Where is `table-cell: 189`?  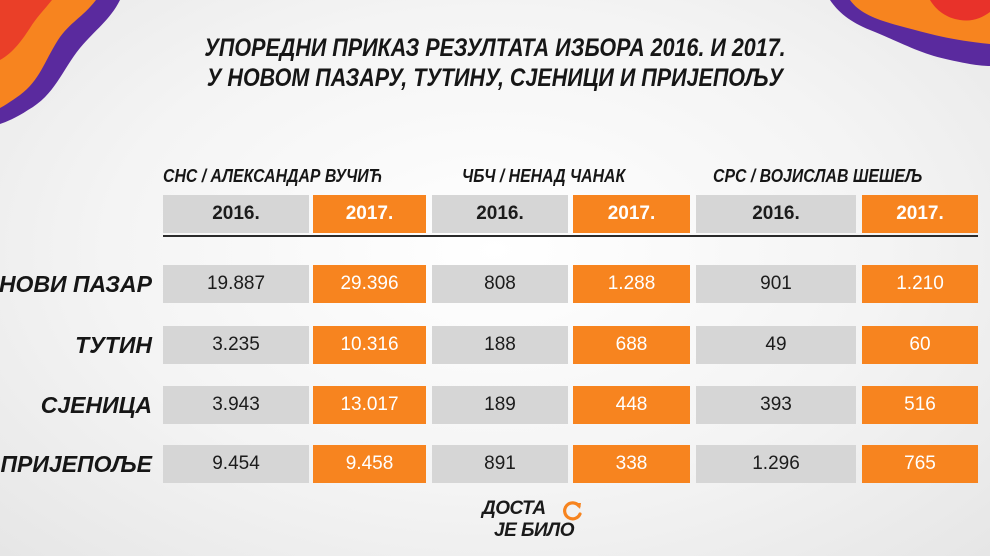
table-cell: 189 is located at coordinates (500, 405).